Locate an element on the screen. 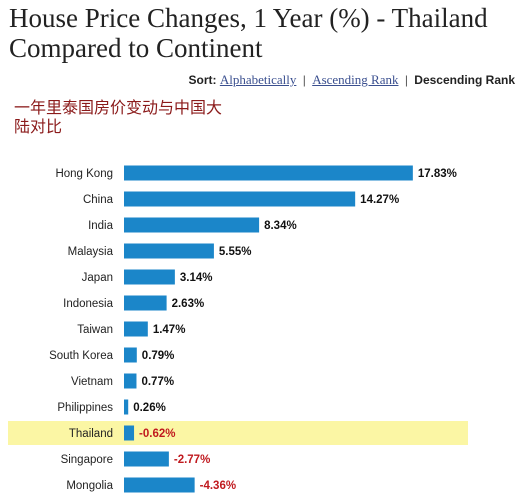 The width and height of the screenshot is (527, 494). sort-alphabetically-link: Alphabetically is located at coordinates (258, 79).